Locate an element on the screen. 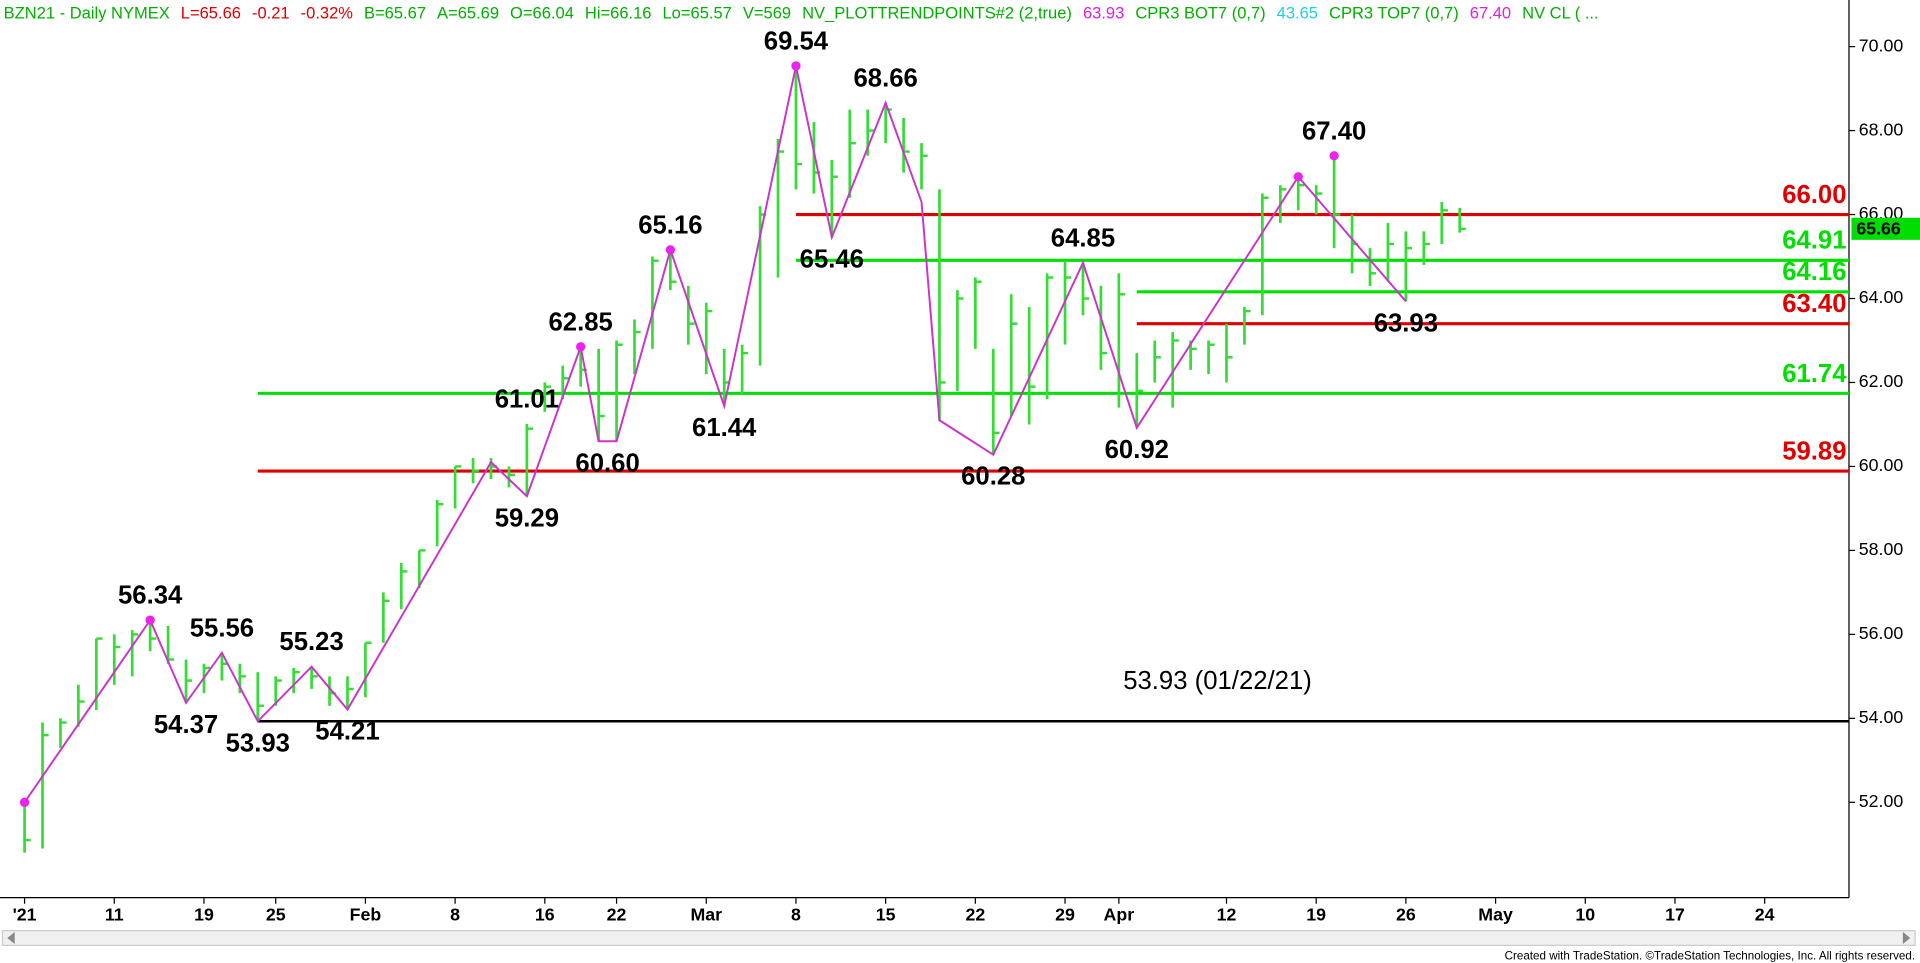 The image size is (1920, 963). last-price-label: 65.66 is located at coordinates (1878, 229).